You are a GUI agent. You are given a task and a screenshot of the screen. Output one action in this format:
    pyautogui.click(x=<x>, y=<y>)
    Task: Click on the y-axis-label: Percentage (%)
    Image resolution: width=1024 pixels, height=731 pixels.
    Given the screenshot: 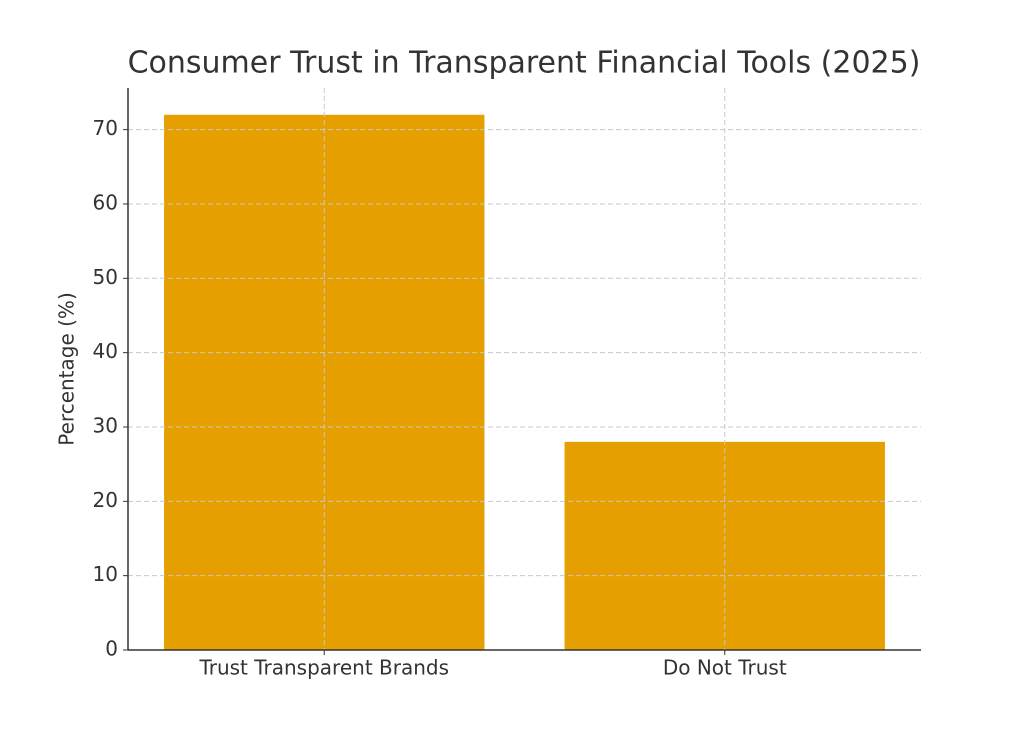 What is the action you would take?
    pyautogui.click(x=67, y=368)
    